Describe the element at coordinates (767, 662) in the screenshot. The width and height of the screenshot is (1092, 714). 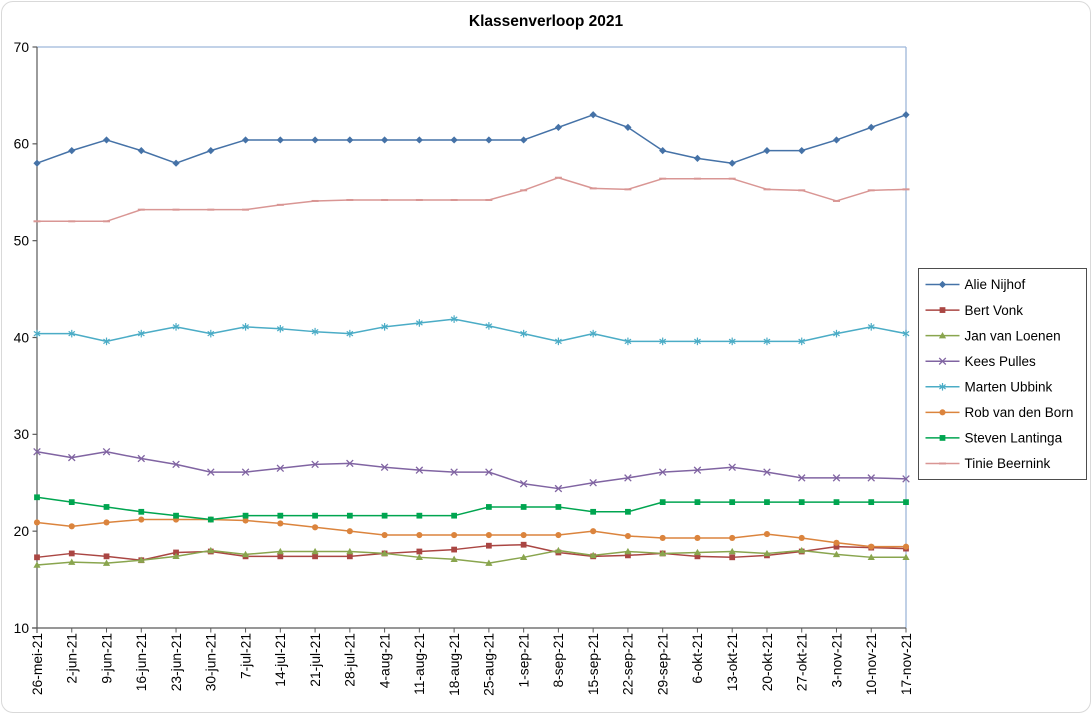
I see `x-tick-label: 20-okt-21` at that location.